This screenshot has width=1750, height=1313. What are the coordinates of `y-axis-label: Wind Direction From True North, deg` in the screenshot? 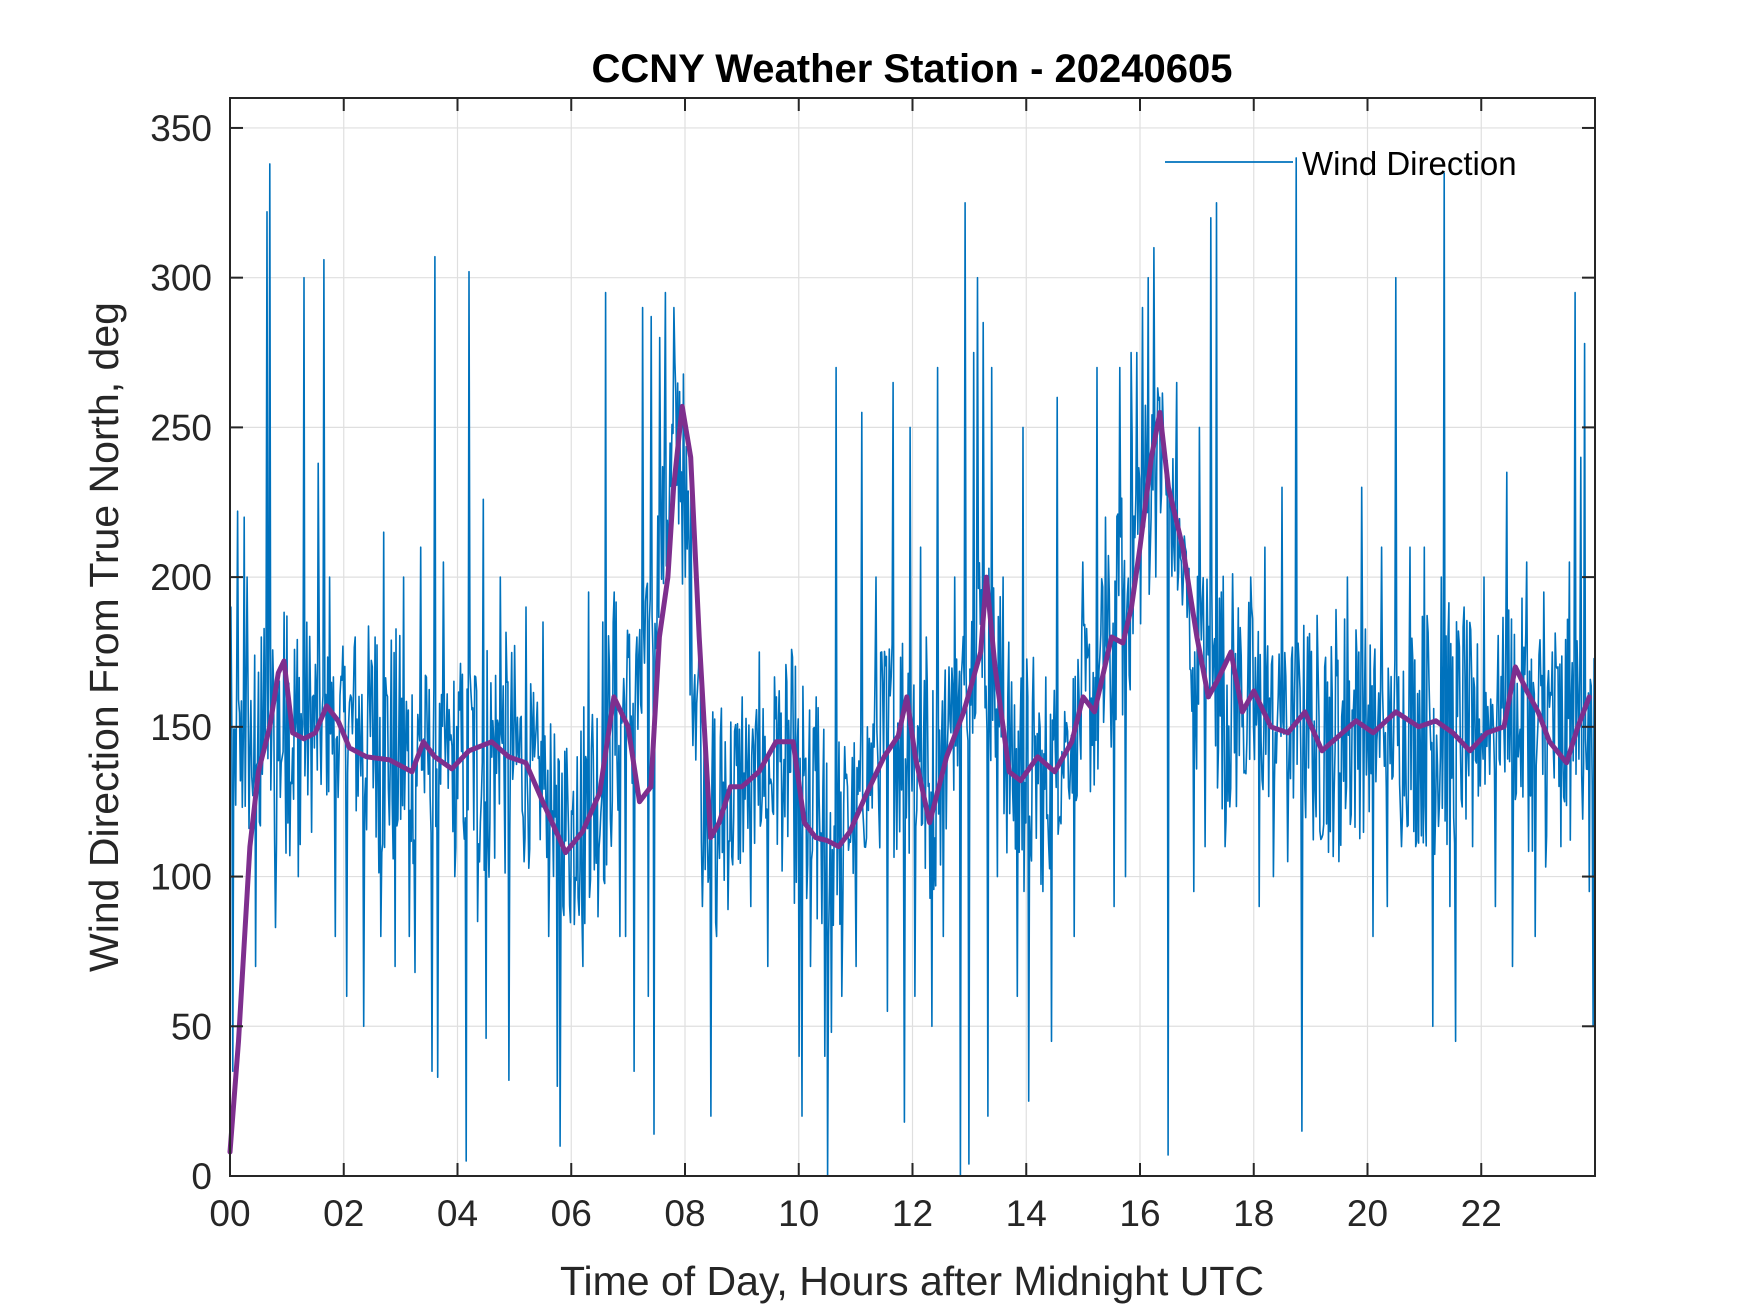 It's located at (104, 637).